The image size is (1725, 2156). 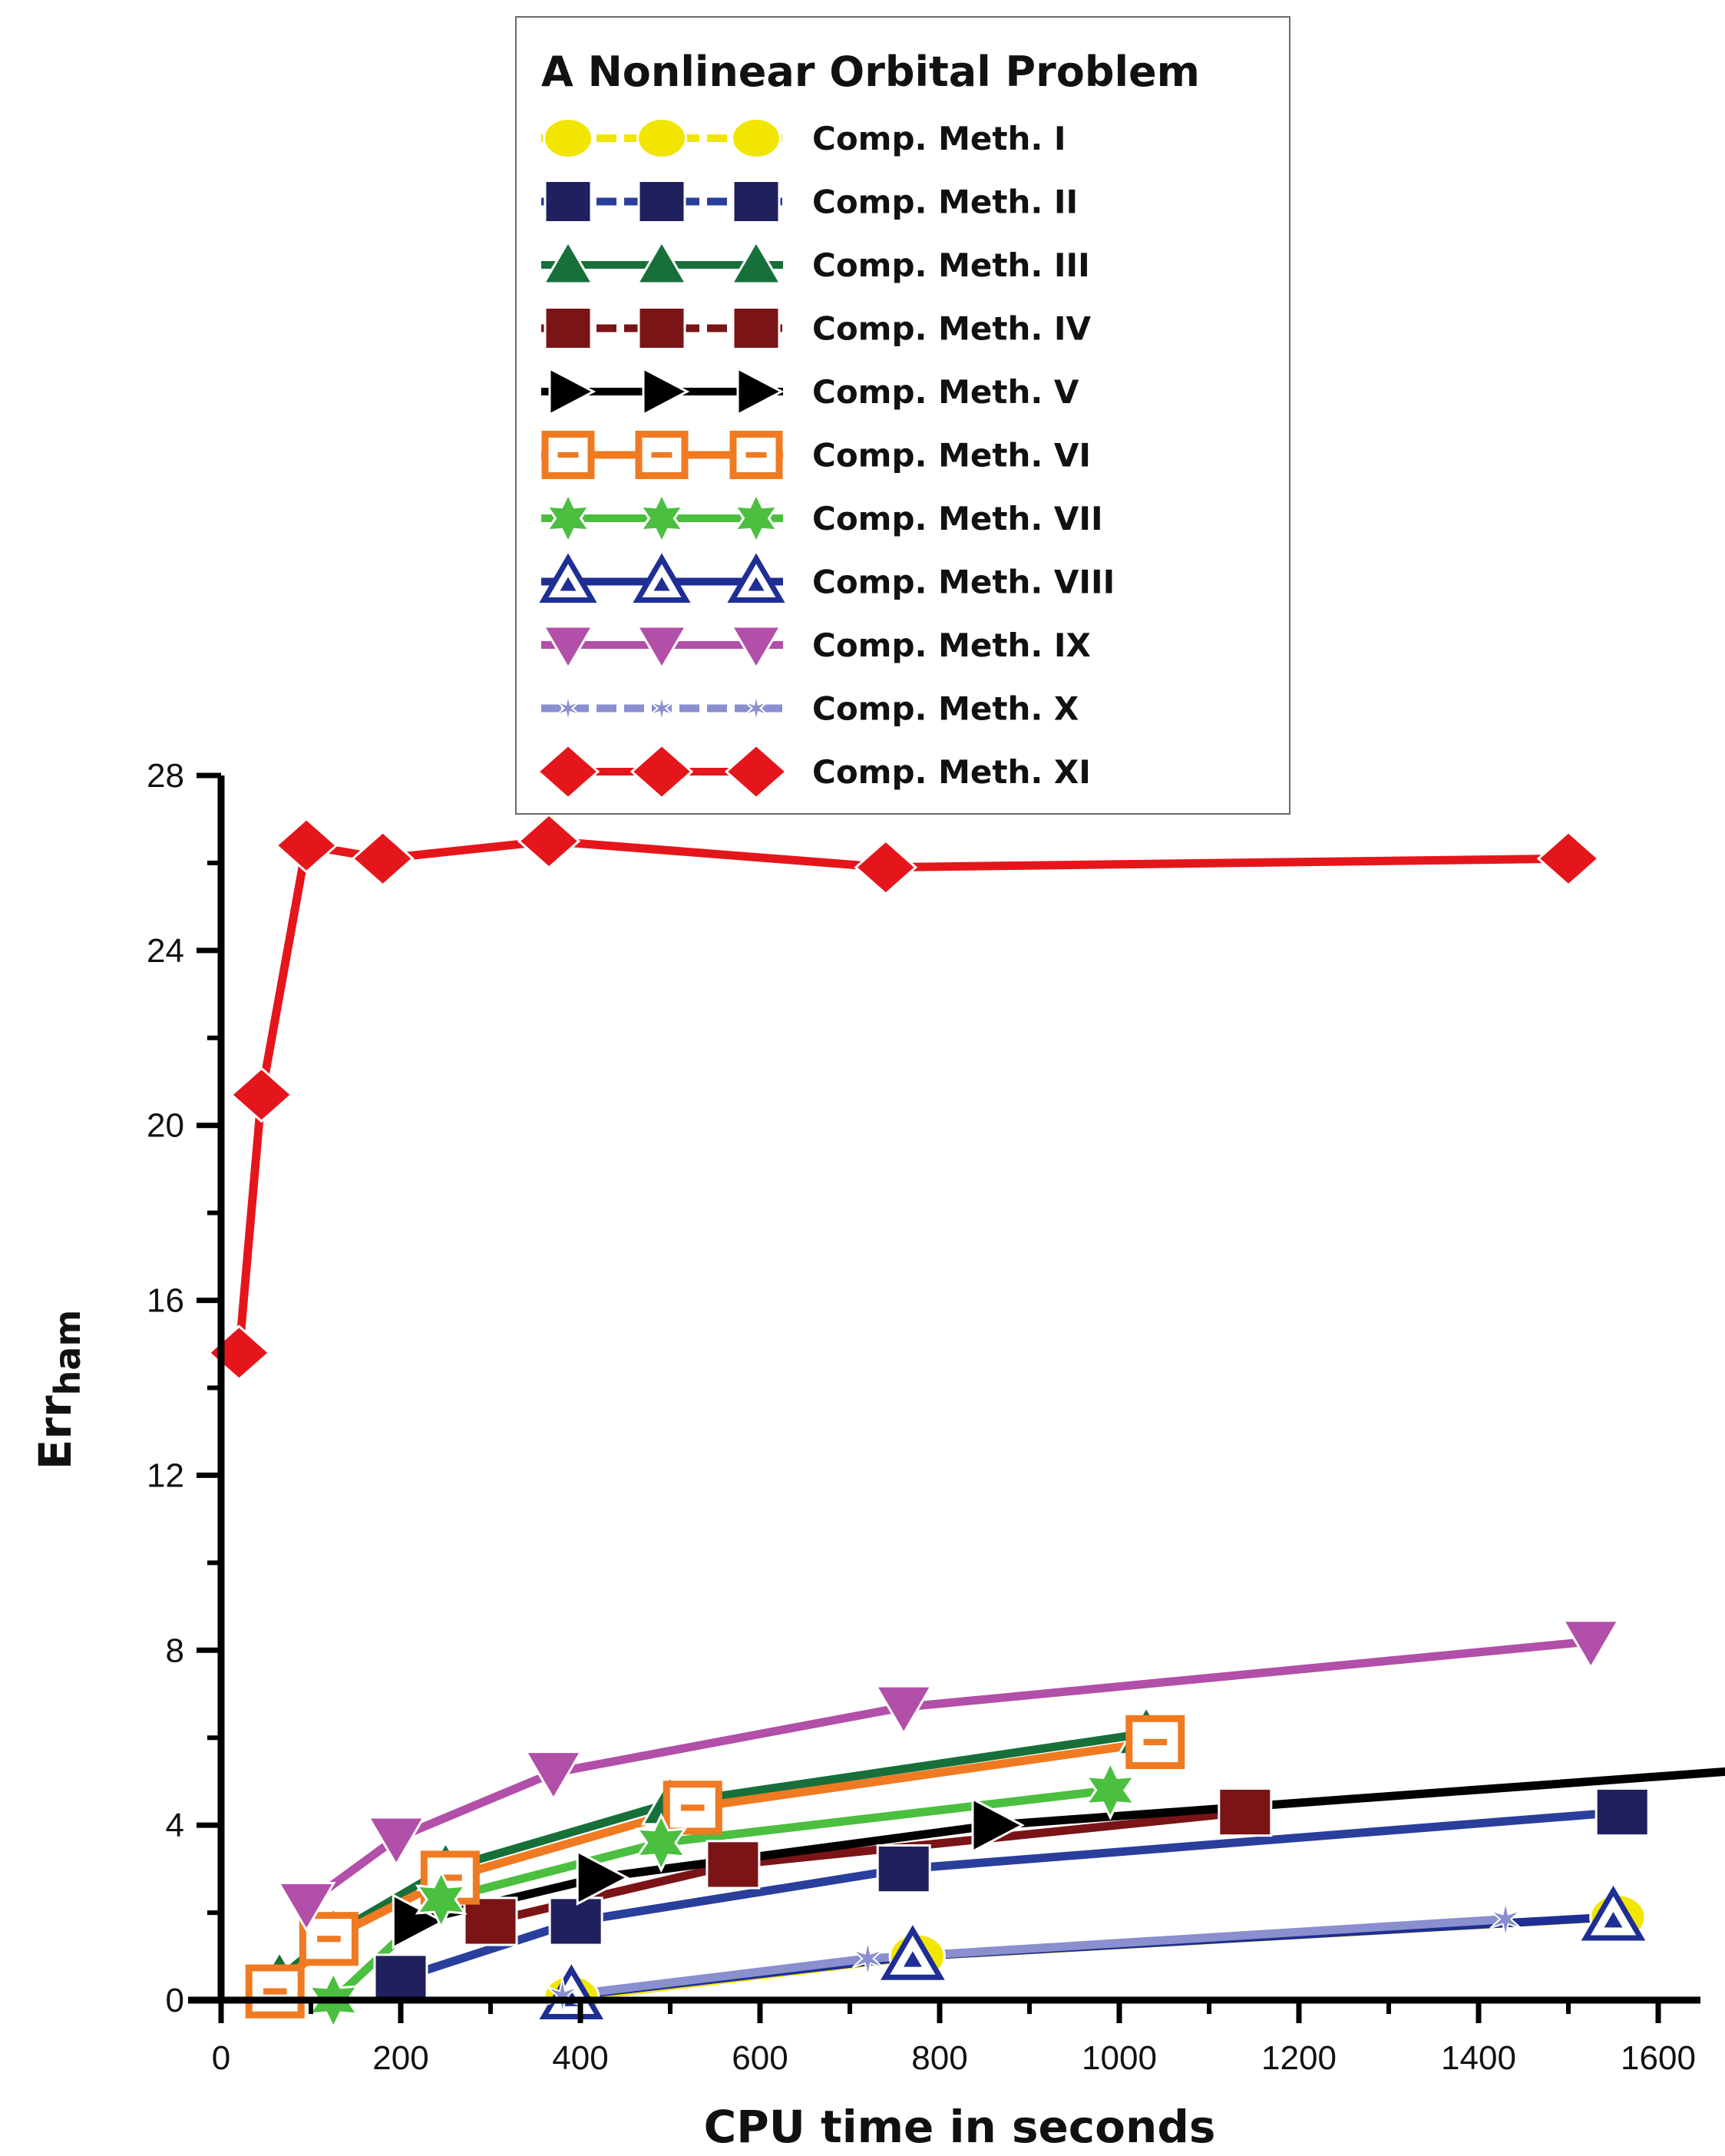 What do you see at coordinates (580, 2058) in the screenshot?
I see `x-tick-label: 400` at bounding box center [580, 2058].